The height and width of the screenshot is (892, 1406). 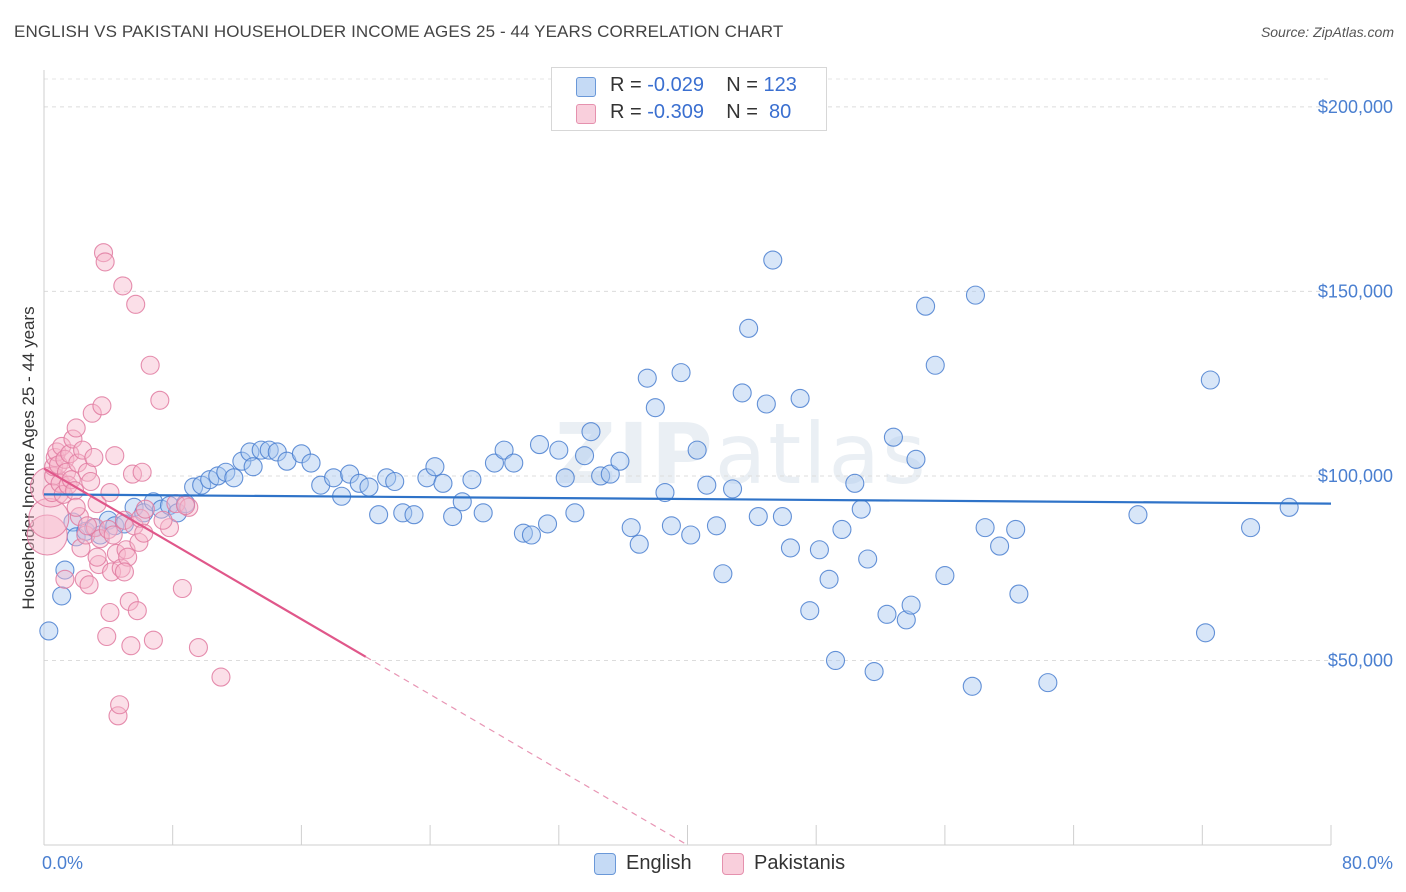 I want to click on legend-text-english: R = -0.029 N = 123, so click(x=703, y=85).